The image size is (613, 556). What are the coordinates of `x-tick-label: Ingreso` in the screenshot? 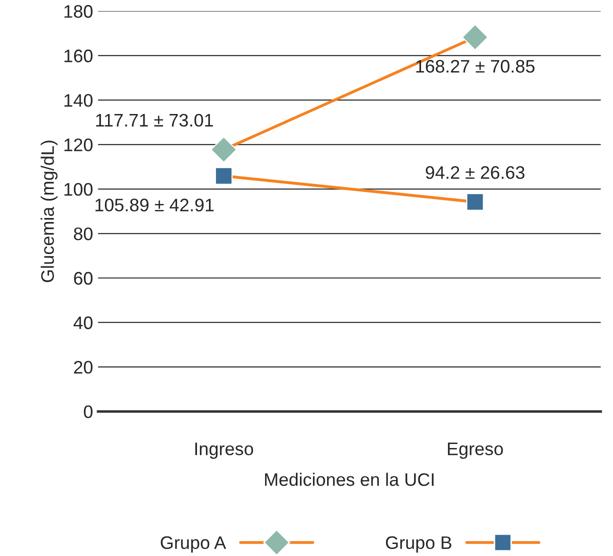 It's located at (224, 450).